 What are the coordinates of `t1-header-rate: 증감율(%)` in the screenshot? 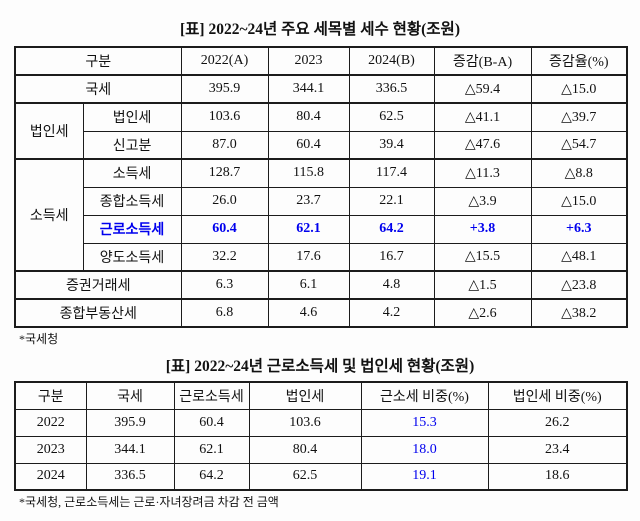 It's located at (579, 61).